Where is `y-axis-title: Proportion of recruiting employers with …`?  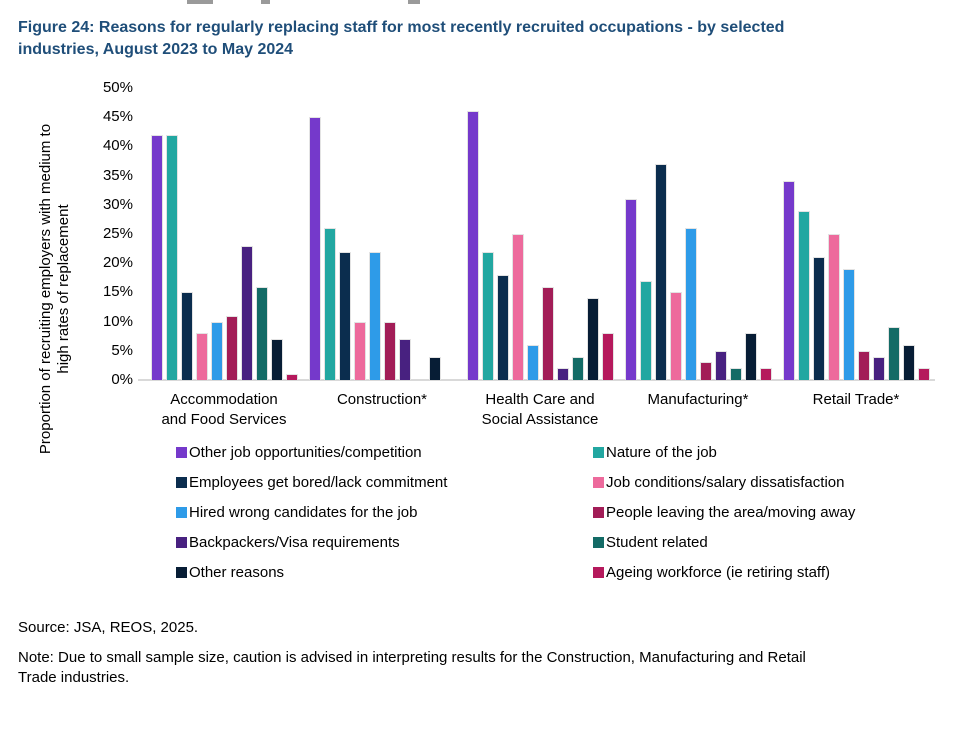 y-axis-title: Proportion of recruiting employers with … is located at coordinates (54, 289).